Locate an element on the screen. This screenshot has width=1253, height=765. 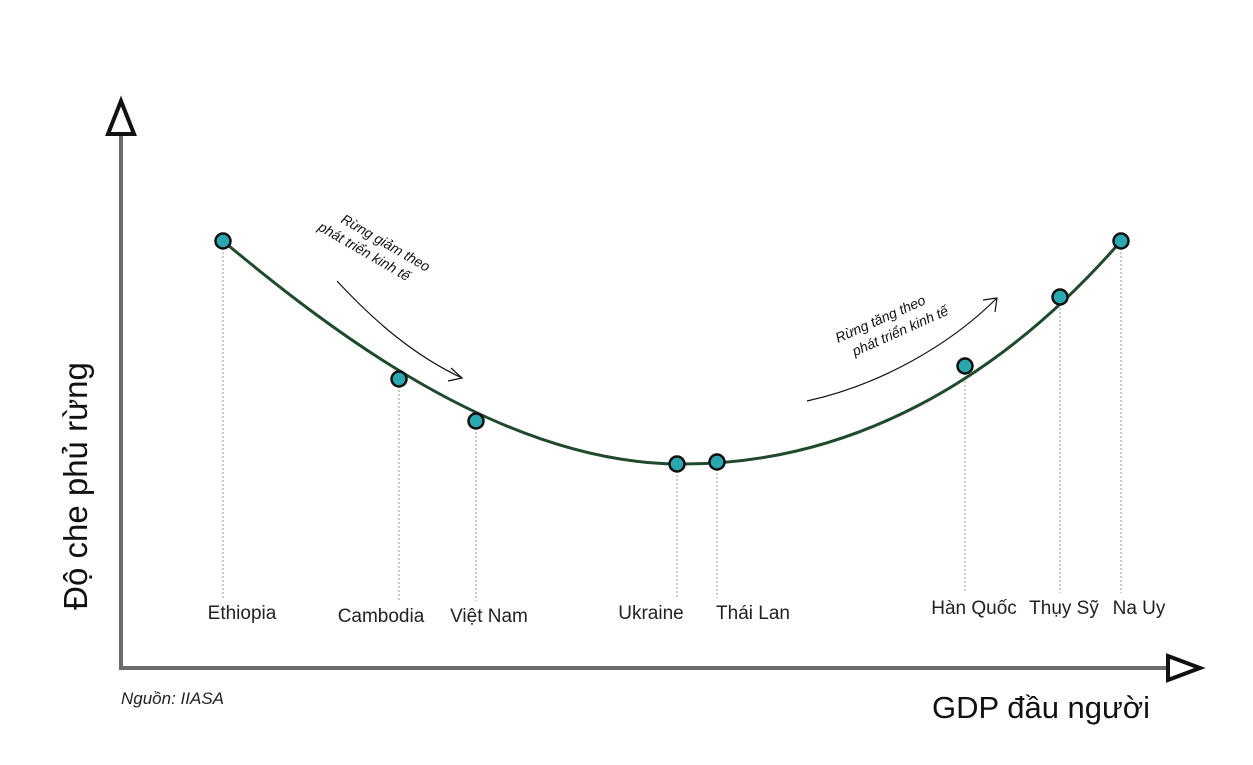
label-thuy-sy: Thụy Sỹ is located at coordinates (1064, 608).